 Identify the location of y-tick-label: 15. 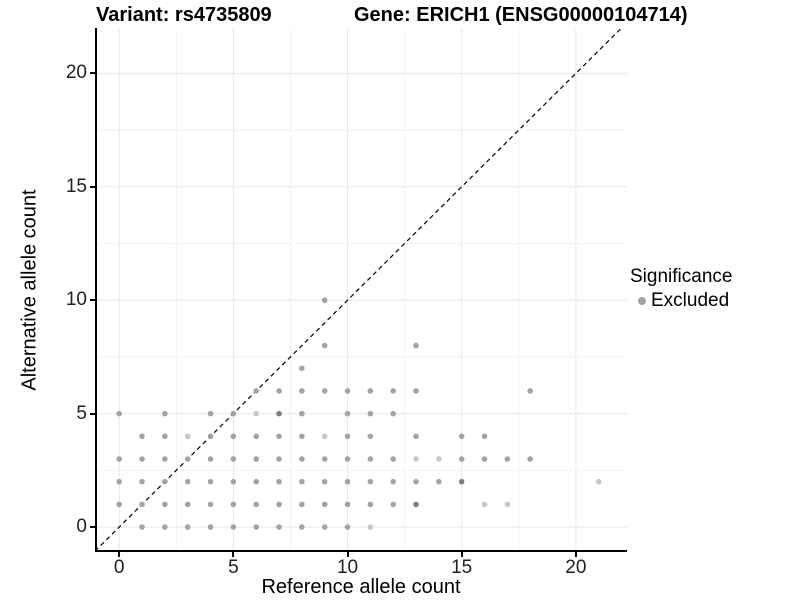
(76, 186).